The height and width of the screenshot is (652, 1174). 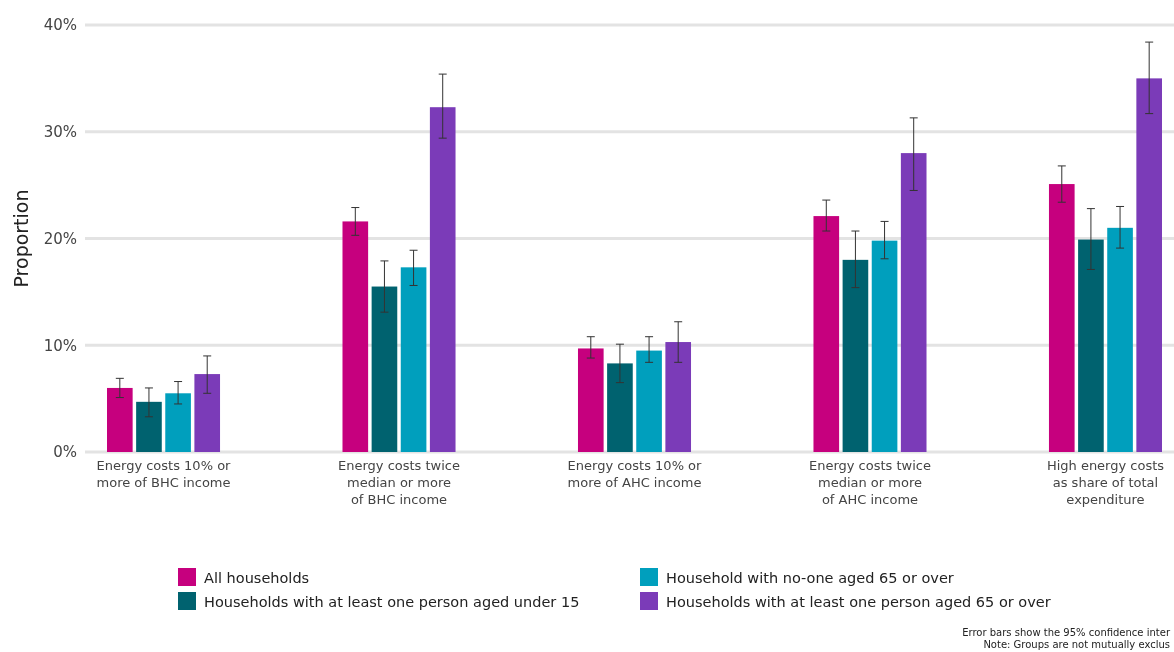 I want to click on text: Note: Groups are not mutually exclus, so click(x=1076, y=644).